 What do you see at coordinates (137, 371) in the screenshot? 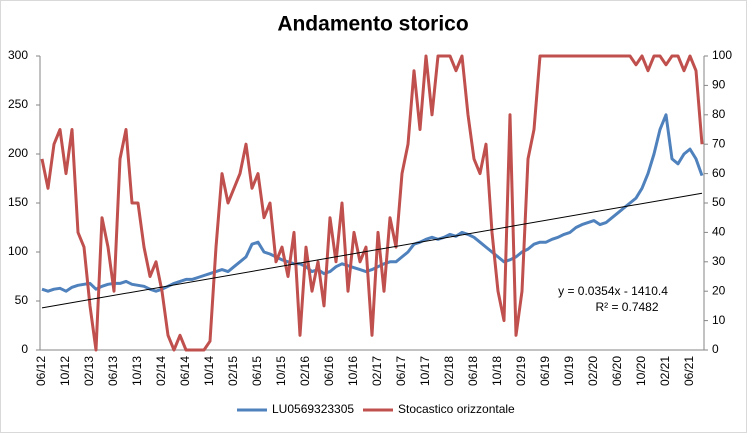
I see `x-tick-label: 10/13` at bounding box center [137, 371].